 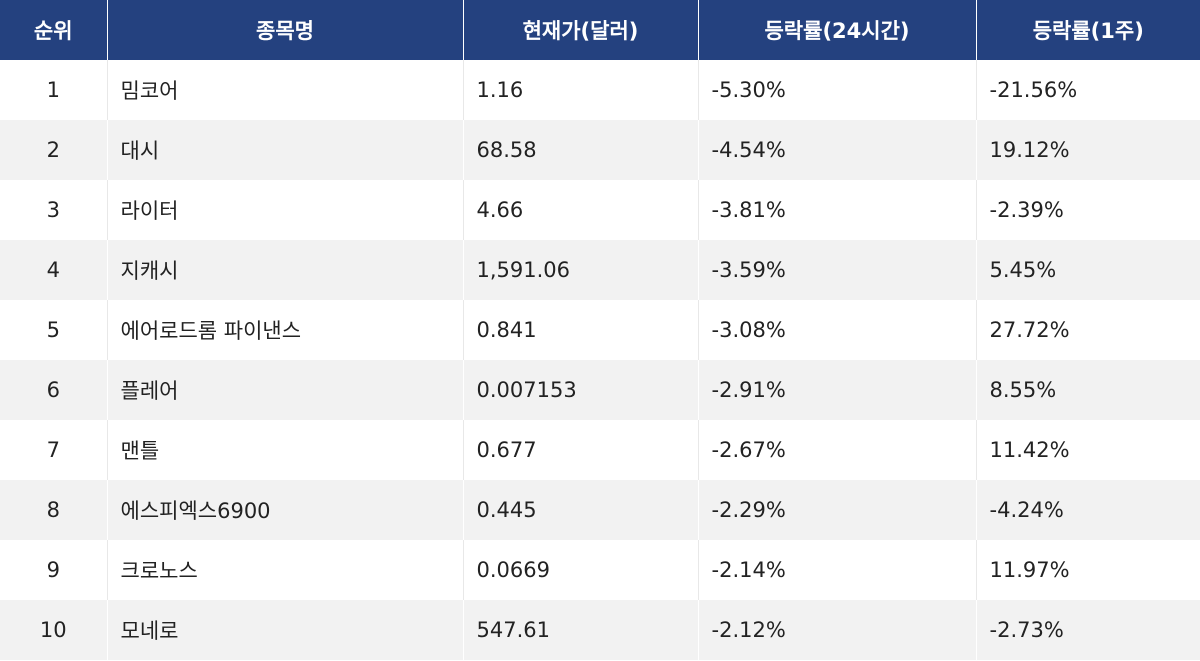 I want to click on cell-change-1w: -2.73%, so click(x=1088, y=630).